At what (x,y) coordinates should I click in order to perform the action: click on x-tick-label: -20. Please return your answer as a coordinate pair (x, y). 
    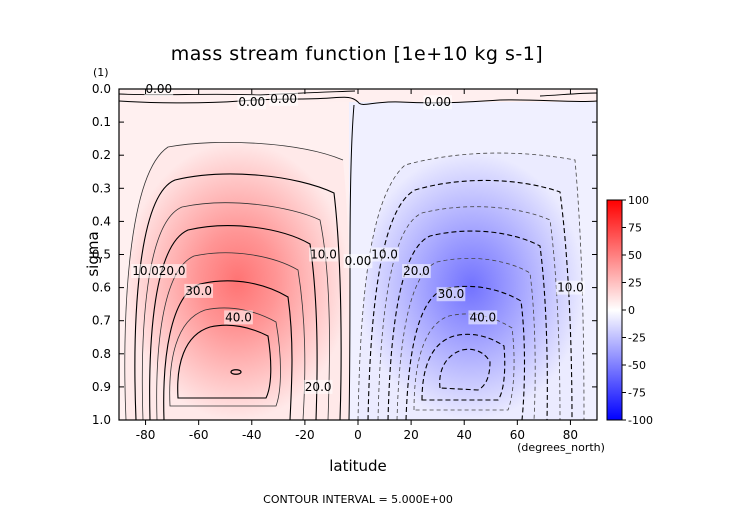
    Looking at the image, I should click on (305, 435).